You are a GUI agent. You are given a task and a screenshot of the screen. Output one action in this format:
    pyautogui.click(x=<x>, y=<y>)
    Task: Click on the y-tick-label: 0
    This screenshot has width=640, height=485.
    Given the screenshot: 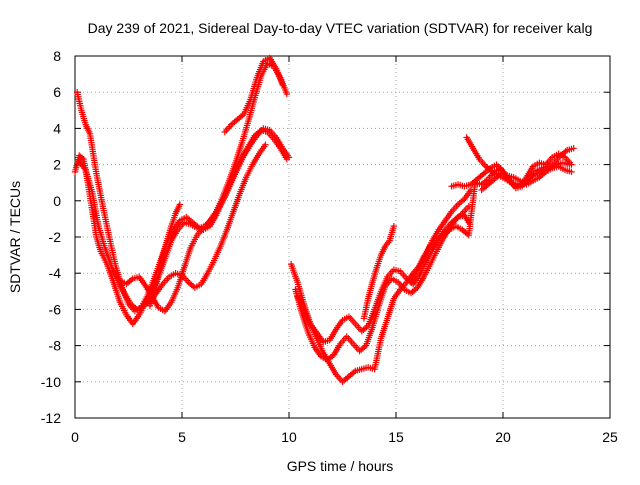 What is the action you would take?
    pyautogui.click(x=57, y=201)
    